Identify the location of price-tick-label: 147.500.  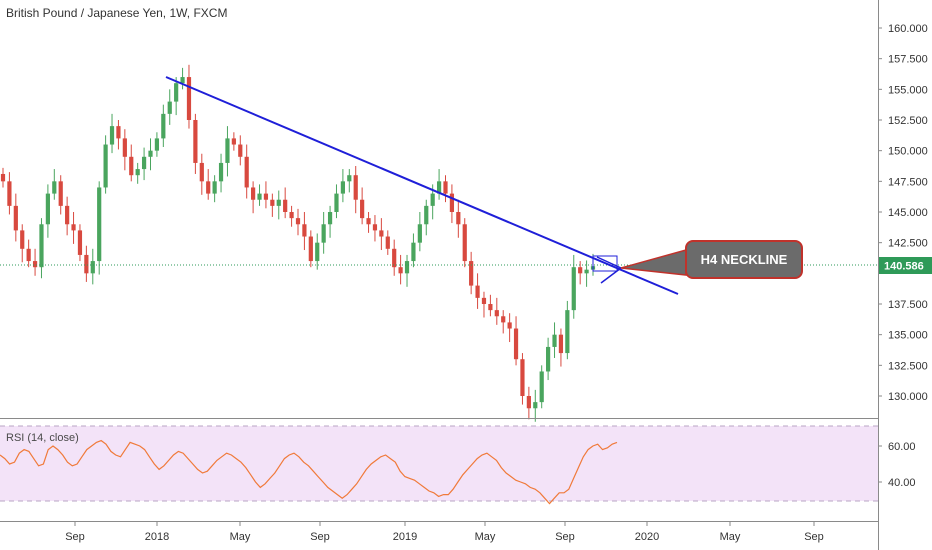
(908, 182).